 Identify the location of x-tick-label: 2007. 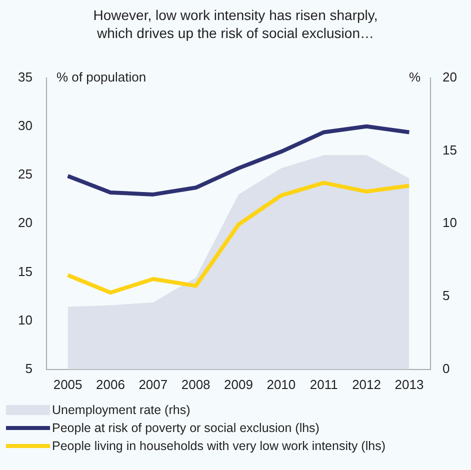
(153, 384).